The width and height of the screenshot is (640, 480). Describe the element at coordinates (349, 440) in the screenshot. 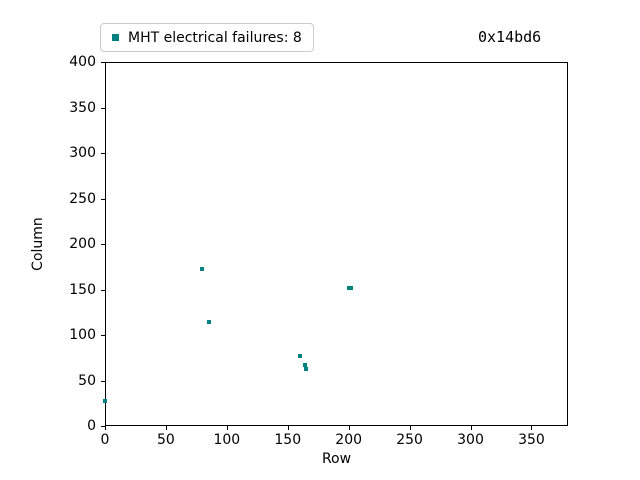

I see `x-tick-label: 200` at that location.